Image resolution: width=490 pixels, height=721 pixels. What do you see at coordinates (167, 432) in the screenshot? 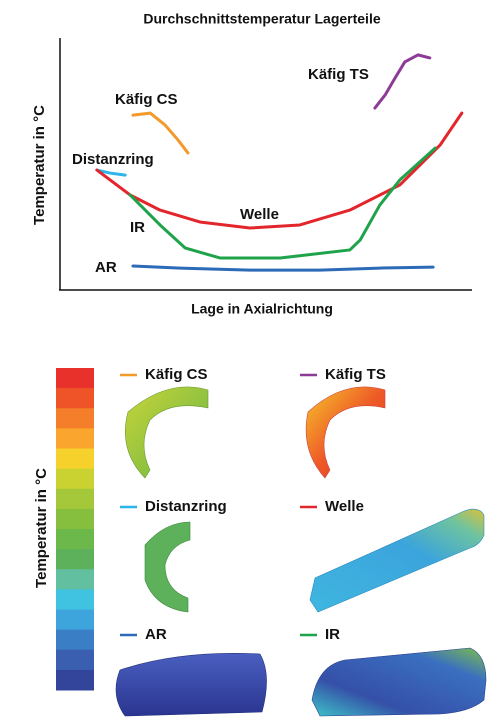
I see `part-kaefig-cs` at bounding box center [167, 432].